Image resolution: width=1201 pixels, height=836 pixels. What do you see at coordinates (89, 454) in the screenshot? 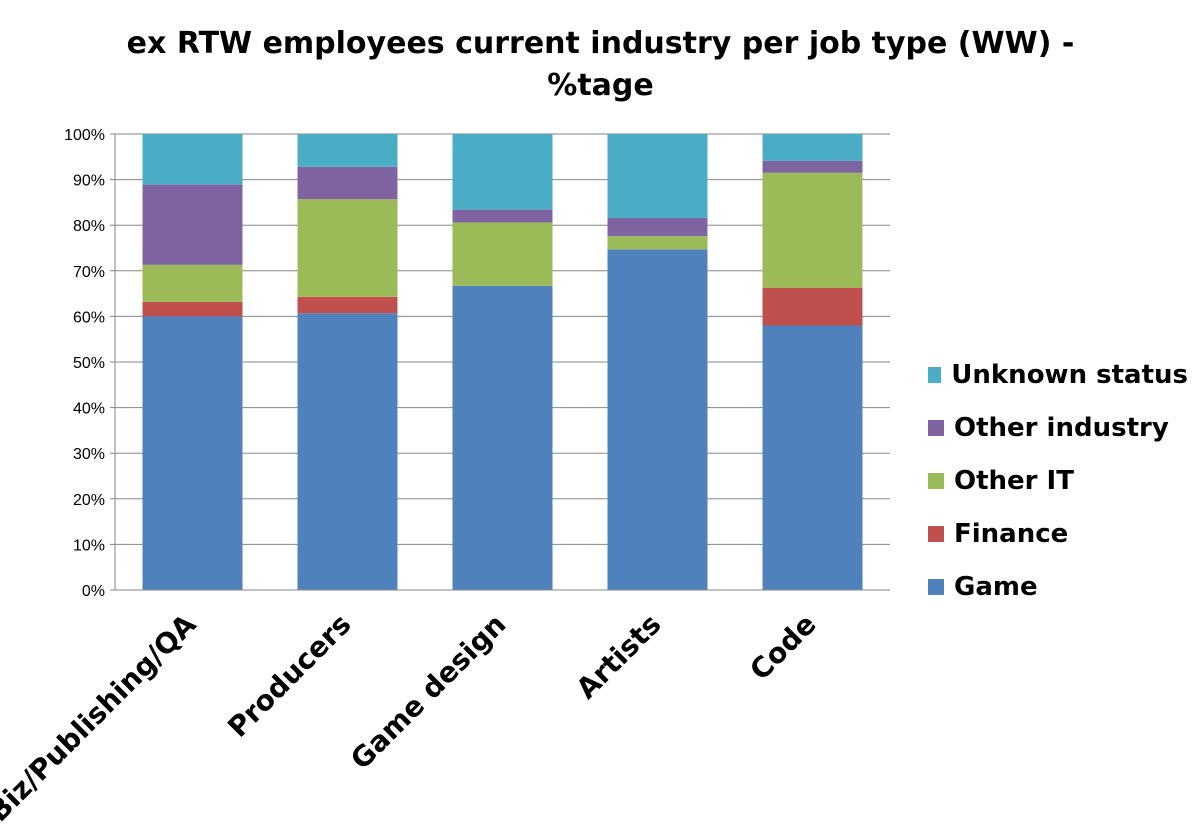
I see `y-tick-label: 30%` at bounding box center [89, 454].